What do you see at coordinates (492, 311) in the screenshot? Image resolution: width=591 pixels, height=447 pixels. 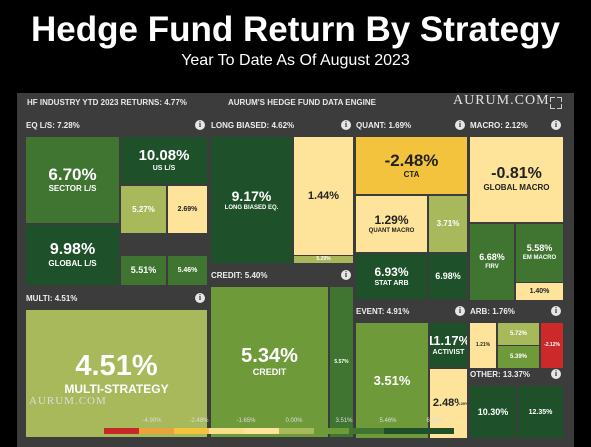 I see `section-label: ARB: 1.76%` at bounding box center [492, 311].